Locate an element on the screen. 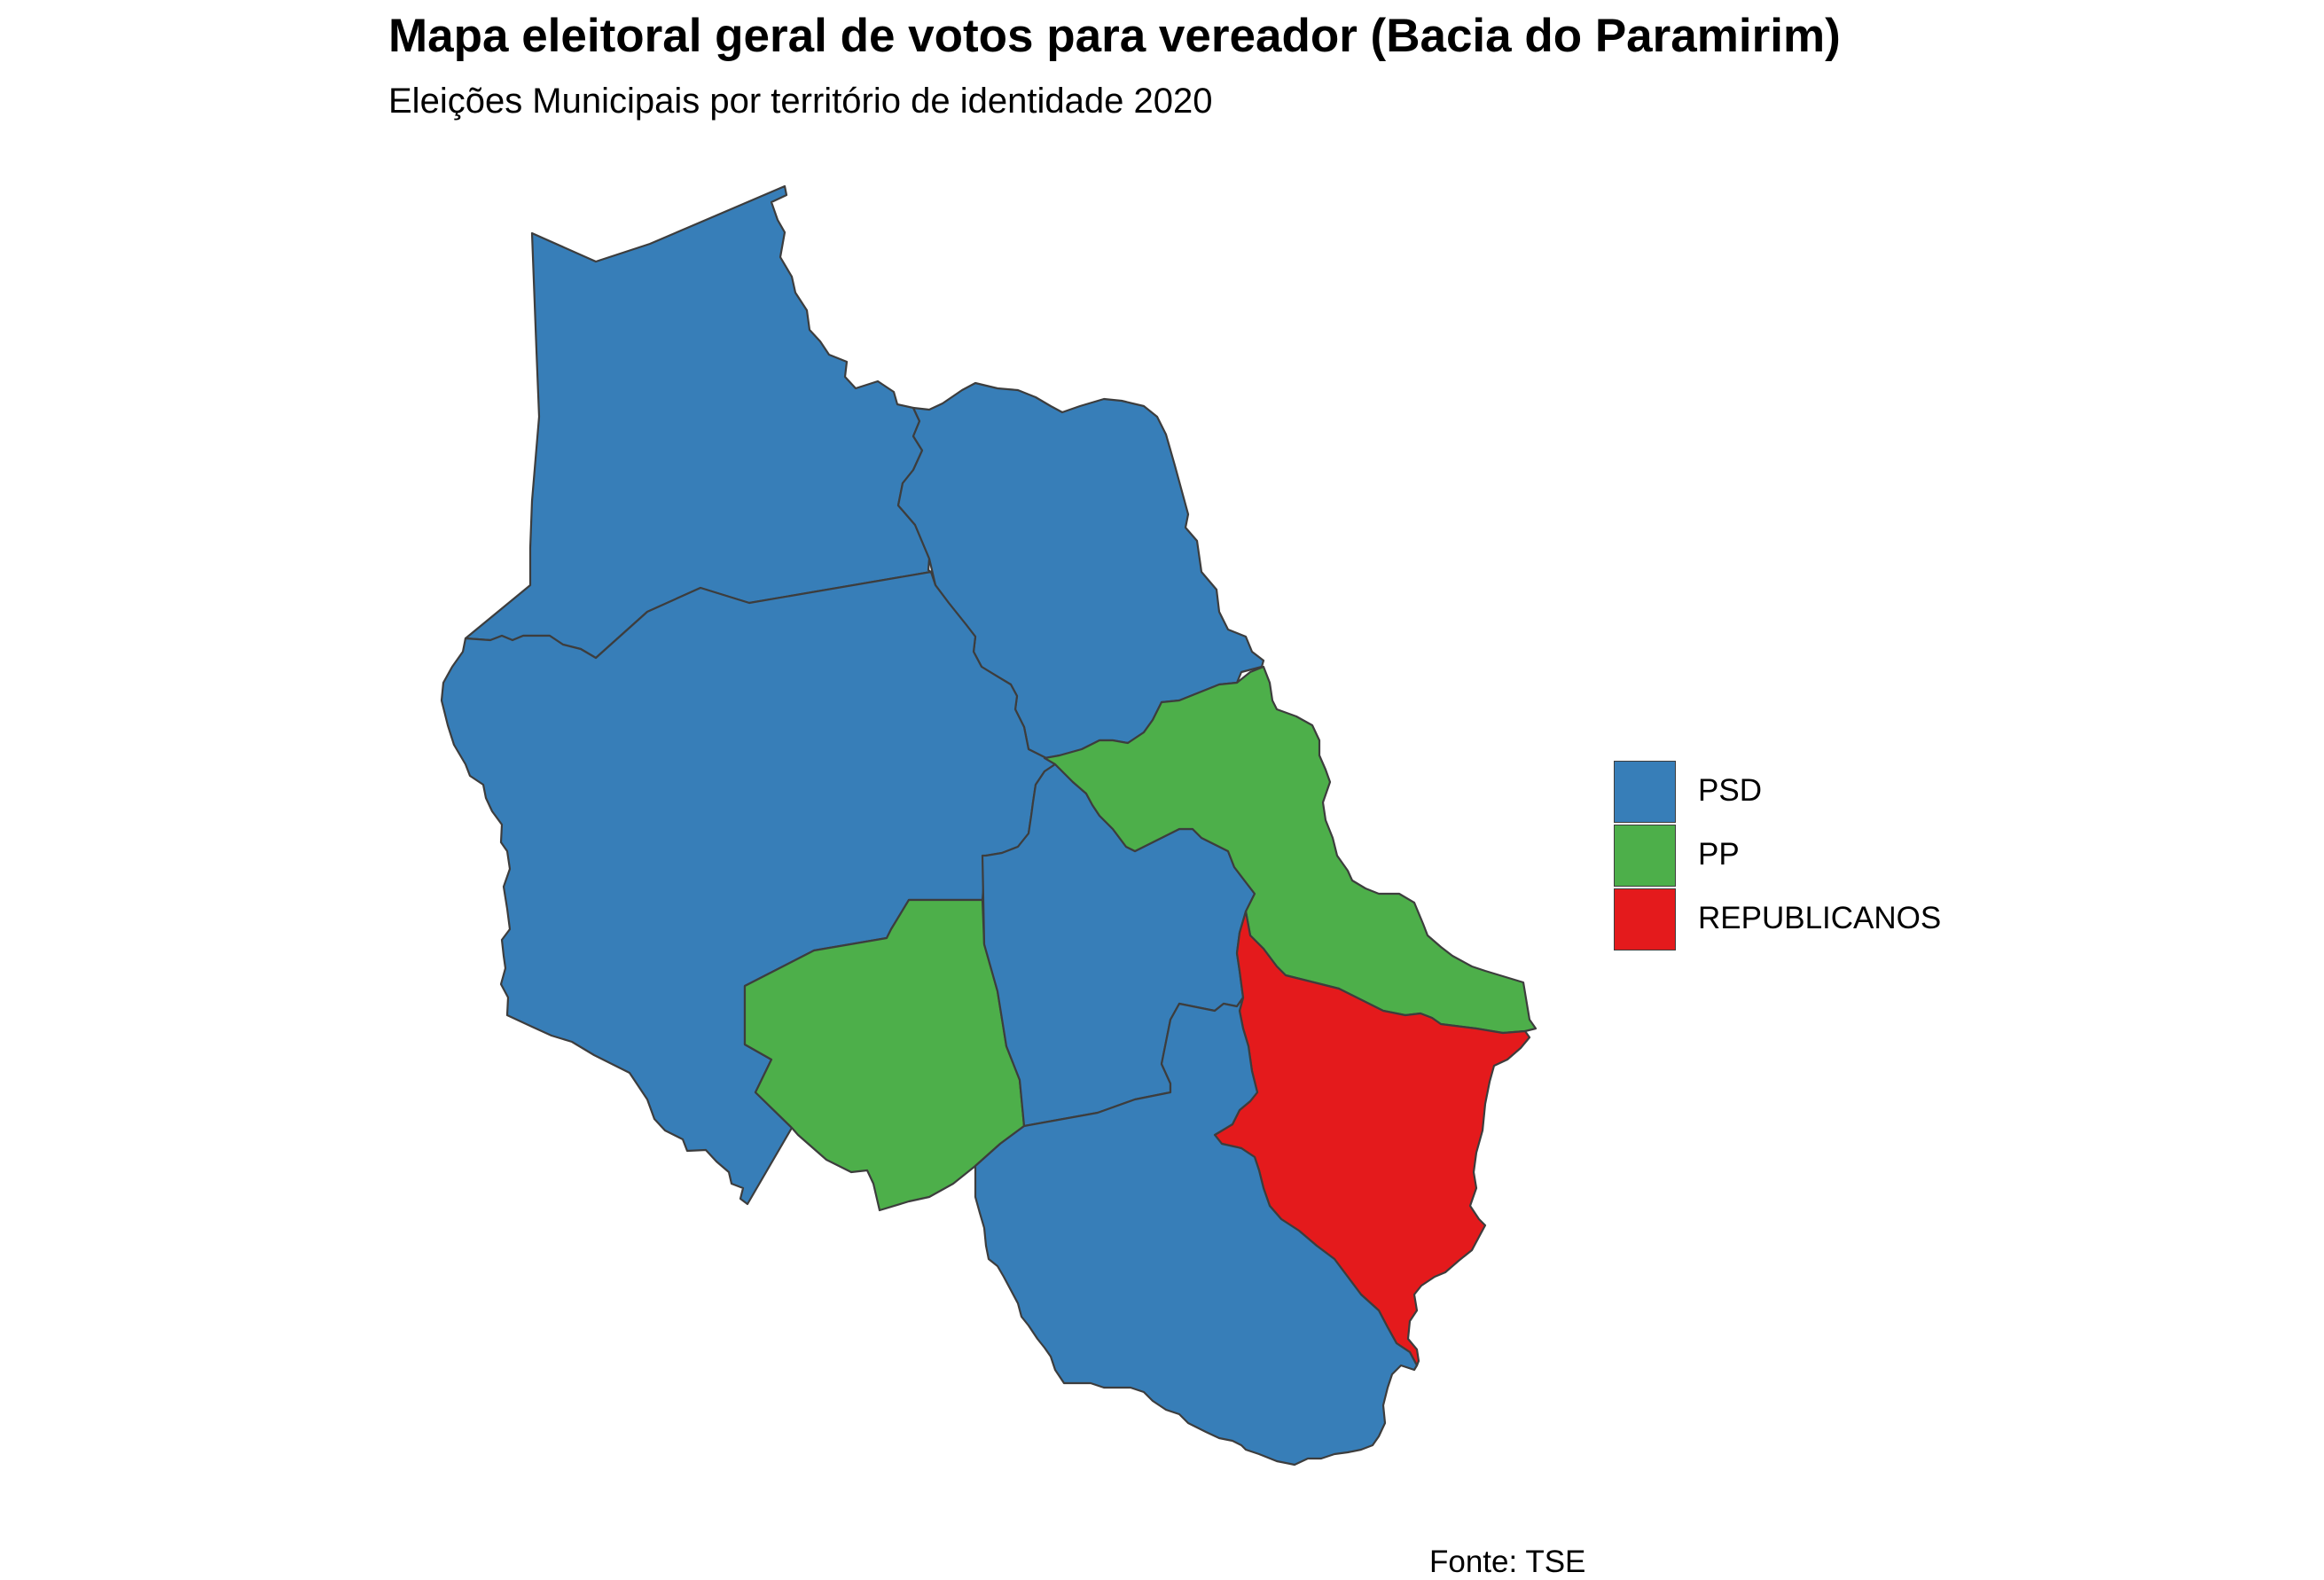 The image size is (2324, 1580). municipality-south is located at coordinates (1196, 1231).